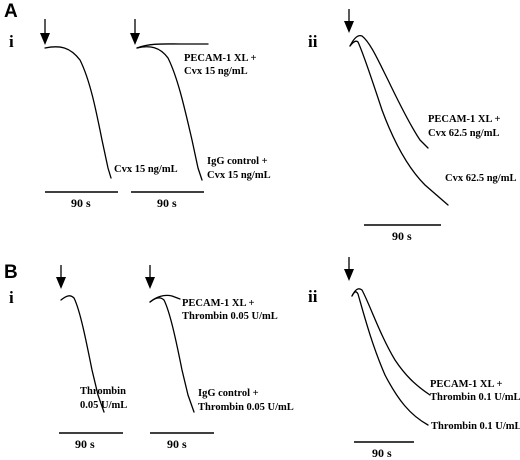 The image size is (520, 460). What do you see at coordinates (402, 236) in the screenshot?
I see `scalebar-label-a-ii: 90 s` at bounding box center [402, 236].